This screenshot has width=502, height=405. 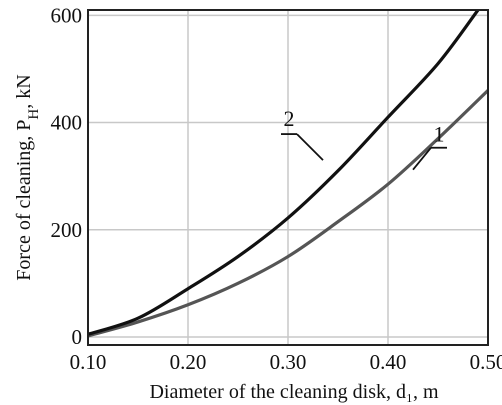 I want to click on y-axis-title-subscript: H, so click(x=34, y=114).